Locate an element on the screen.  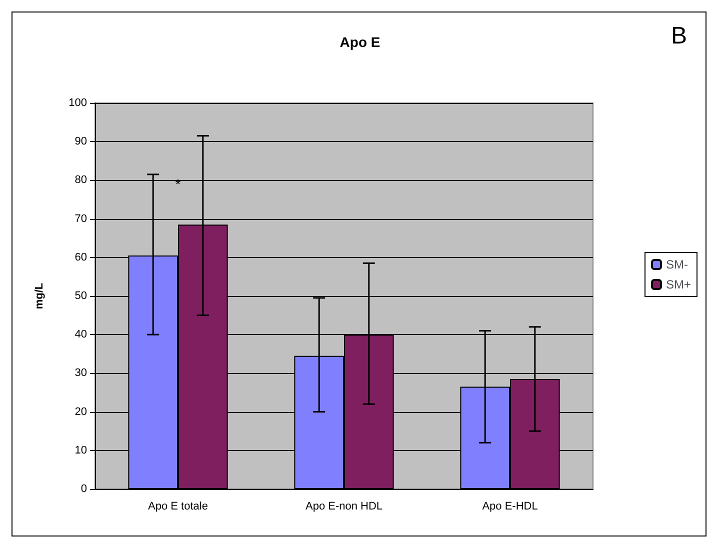
legend-label: SM- is located at coordinates (677, 265).